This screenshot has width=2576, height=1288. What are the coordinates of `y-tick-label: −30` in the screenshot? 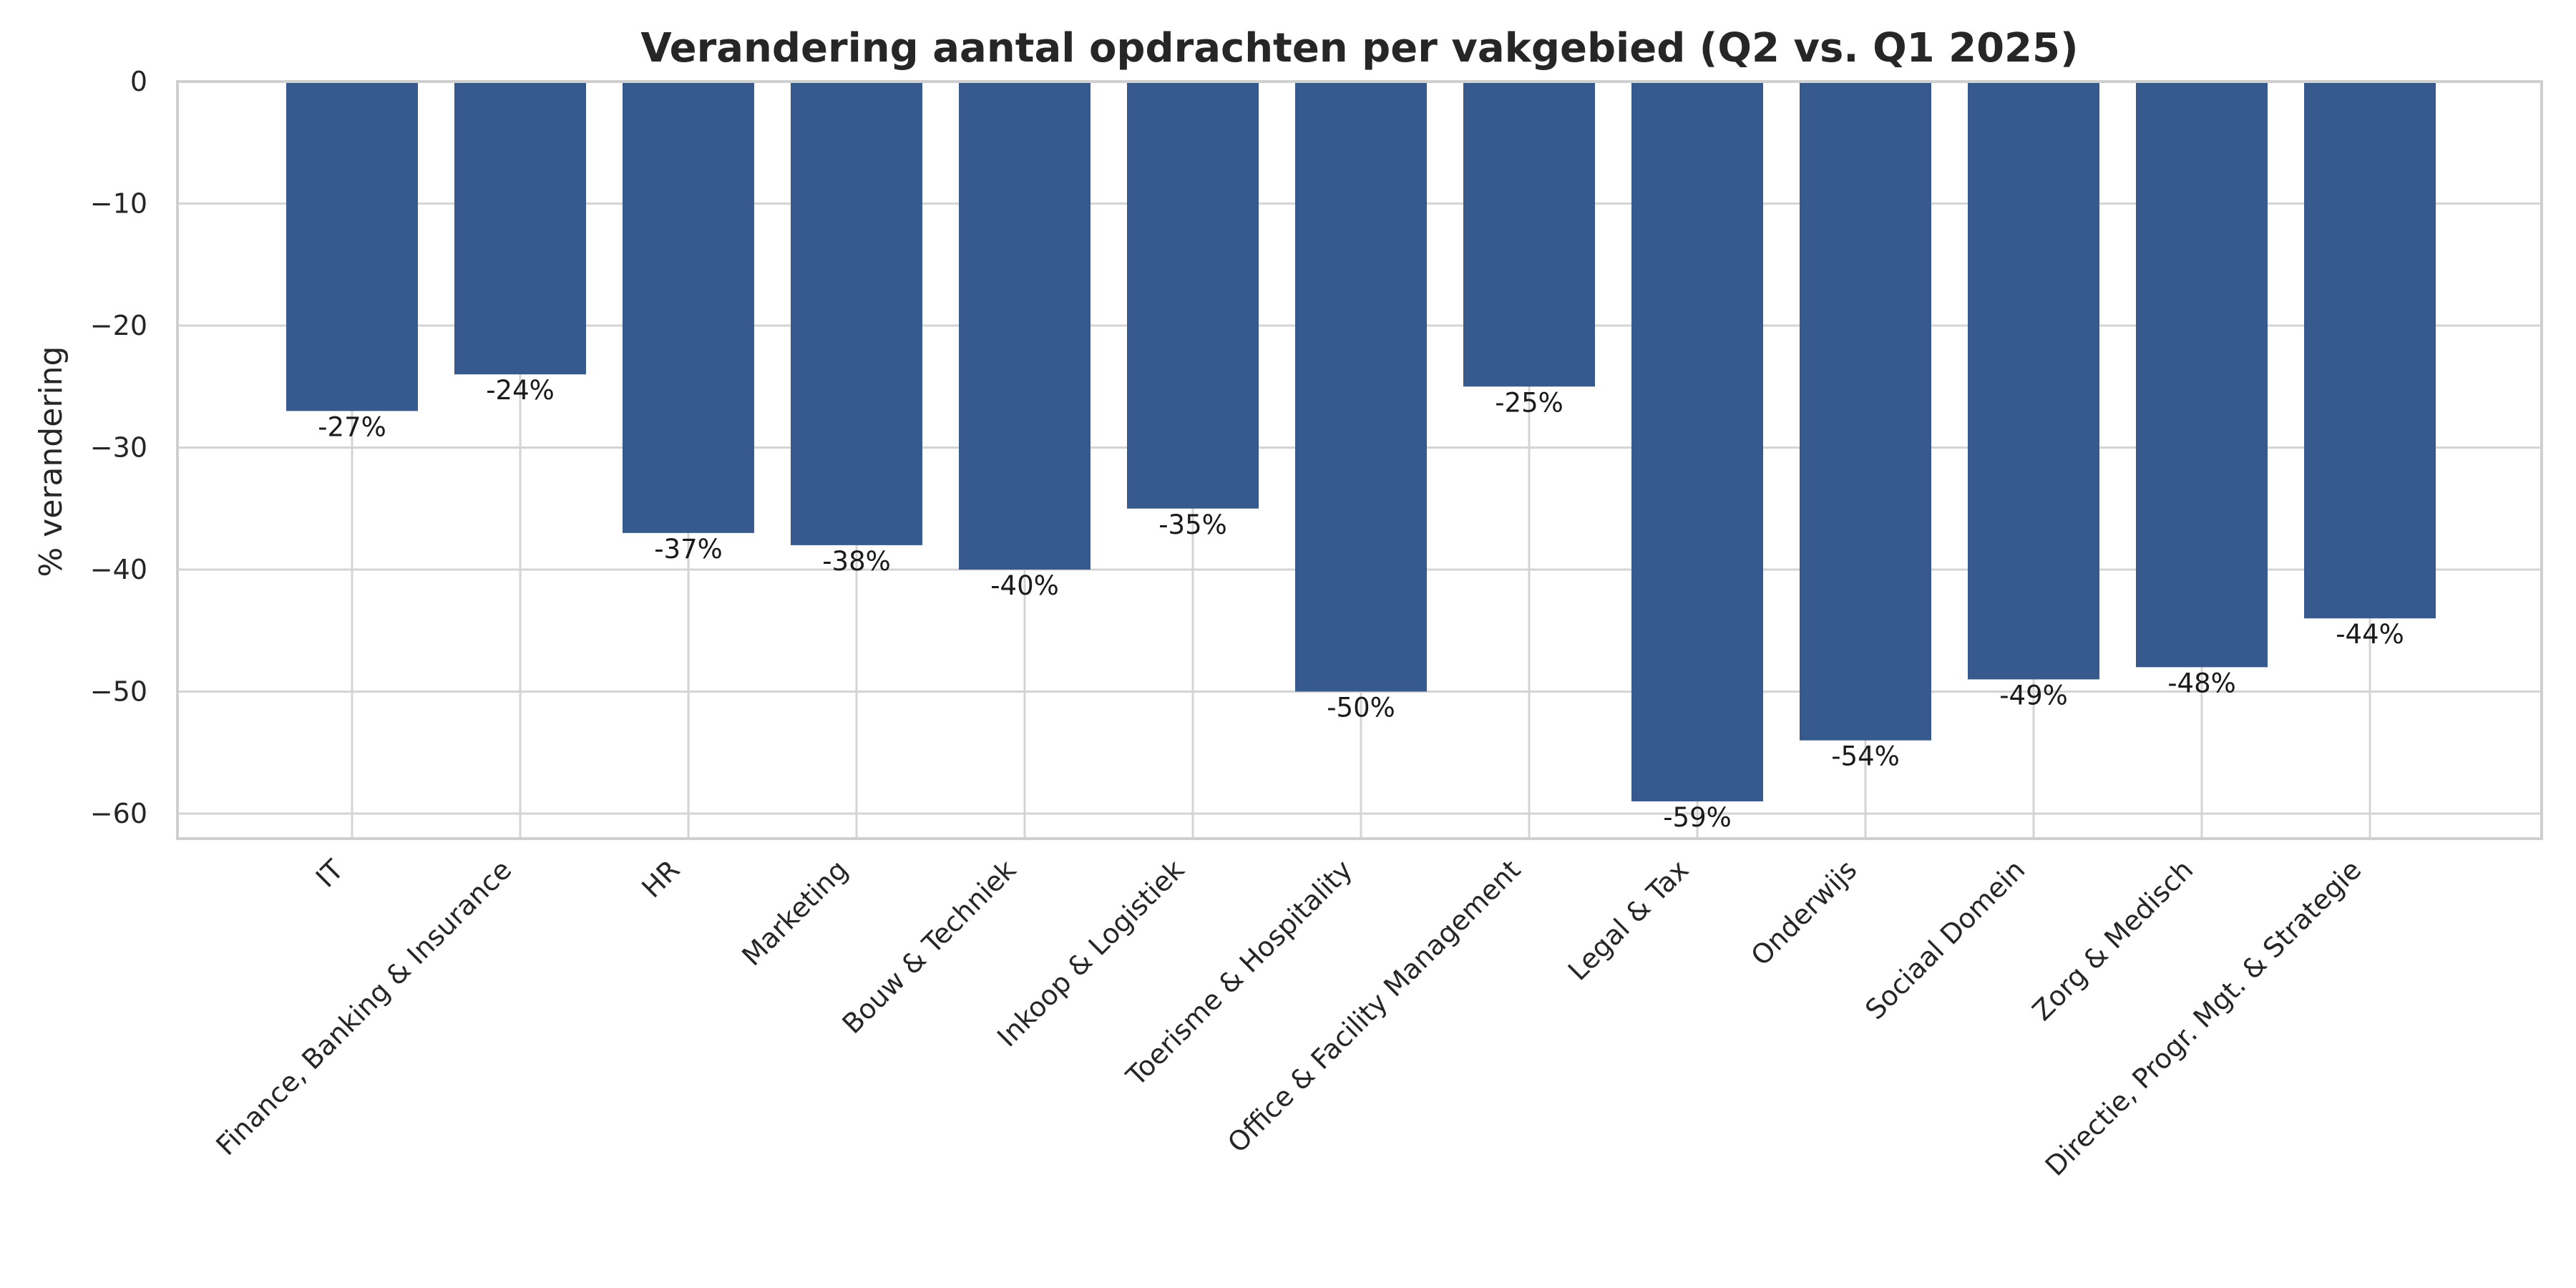 It's located at (118, 448).